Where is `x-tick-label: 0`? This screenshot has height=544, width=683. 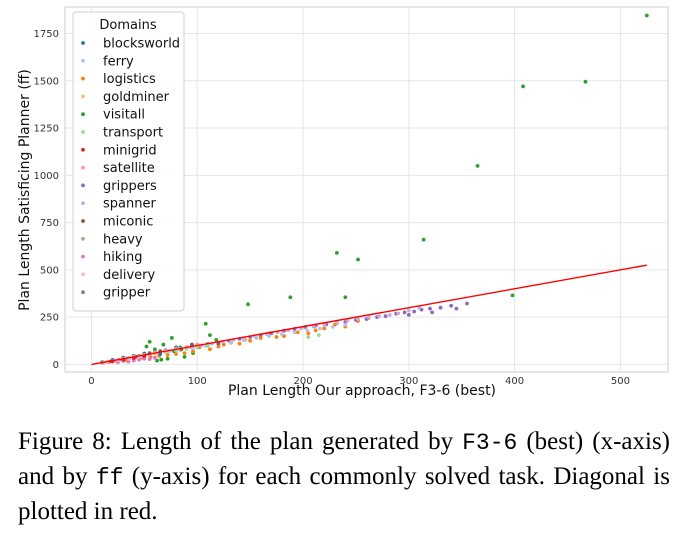 x-tick-label: 0 is located at coordinates (91, 381).